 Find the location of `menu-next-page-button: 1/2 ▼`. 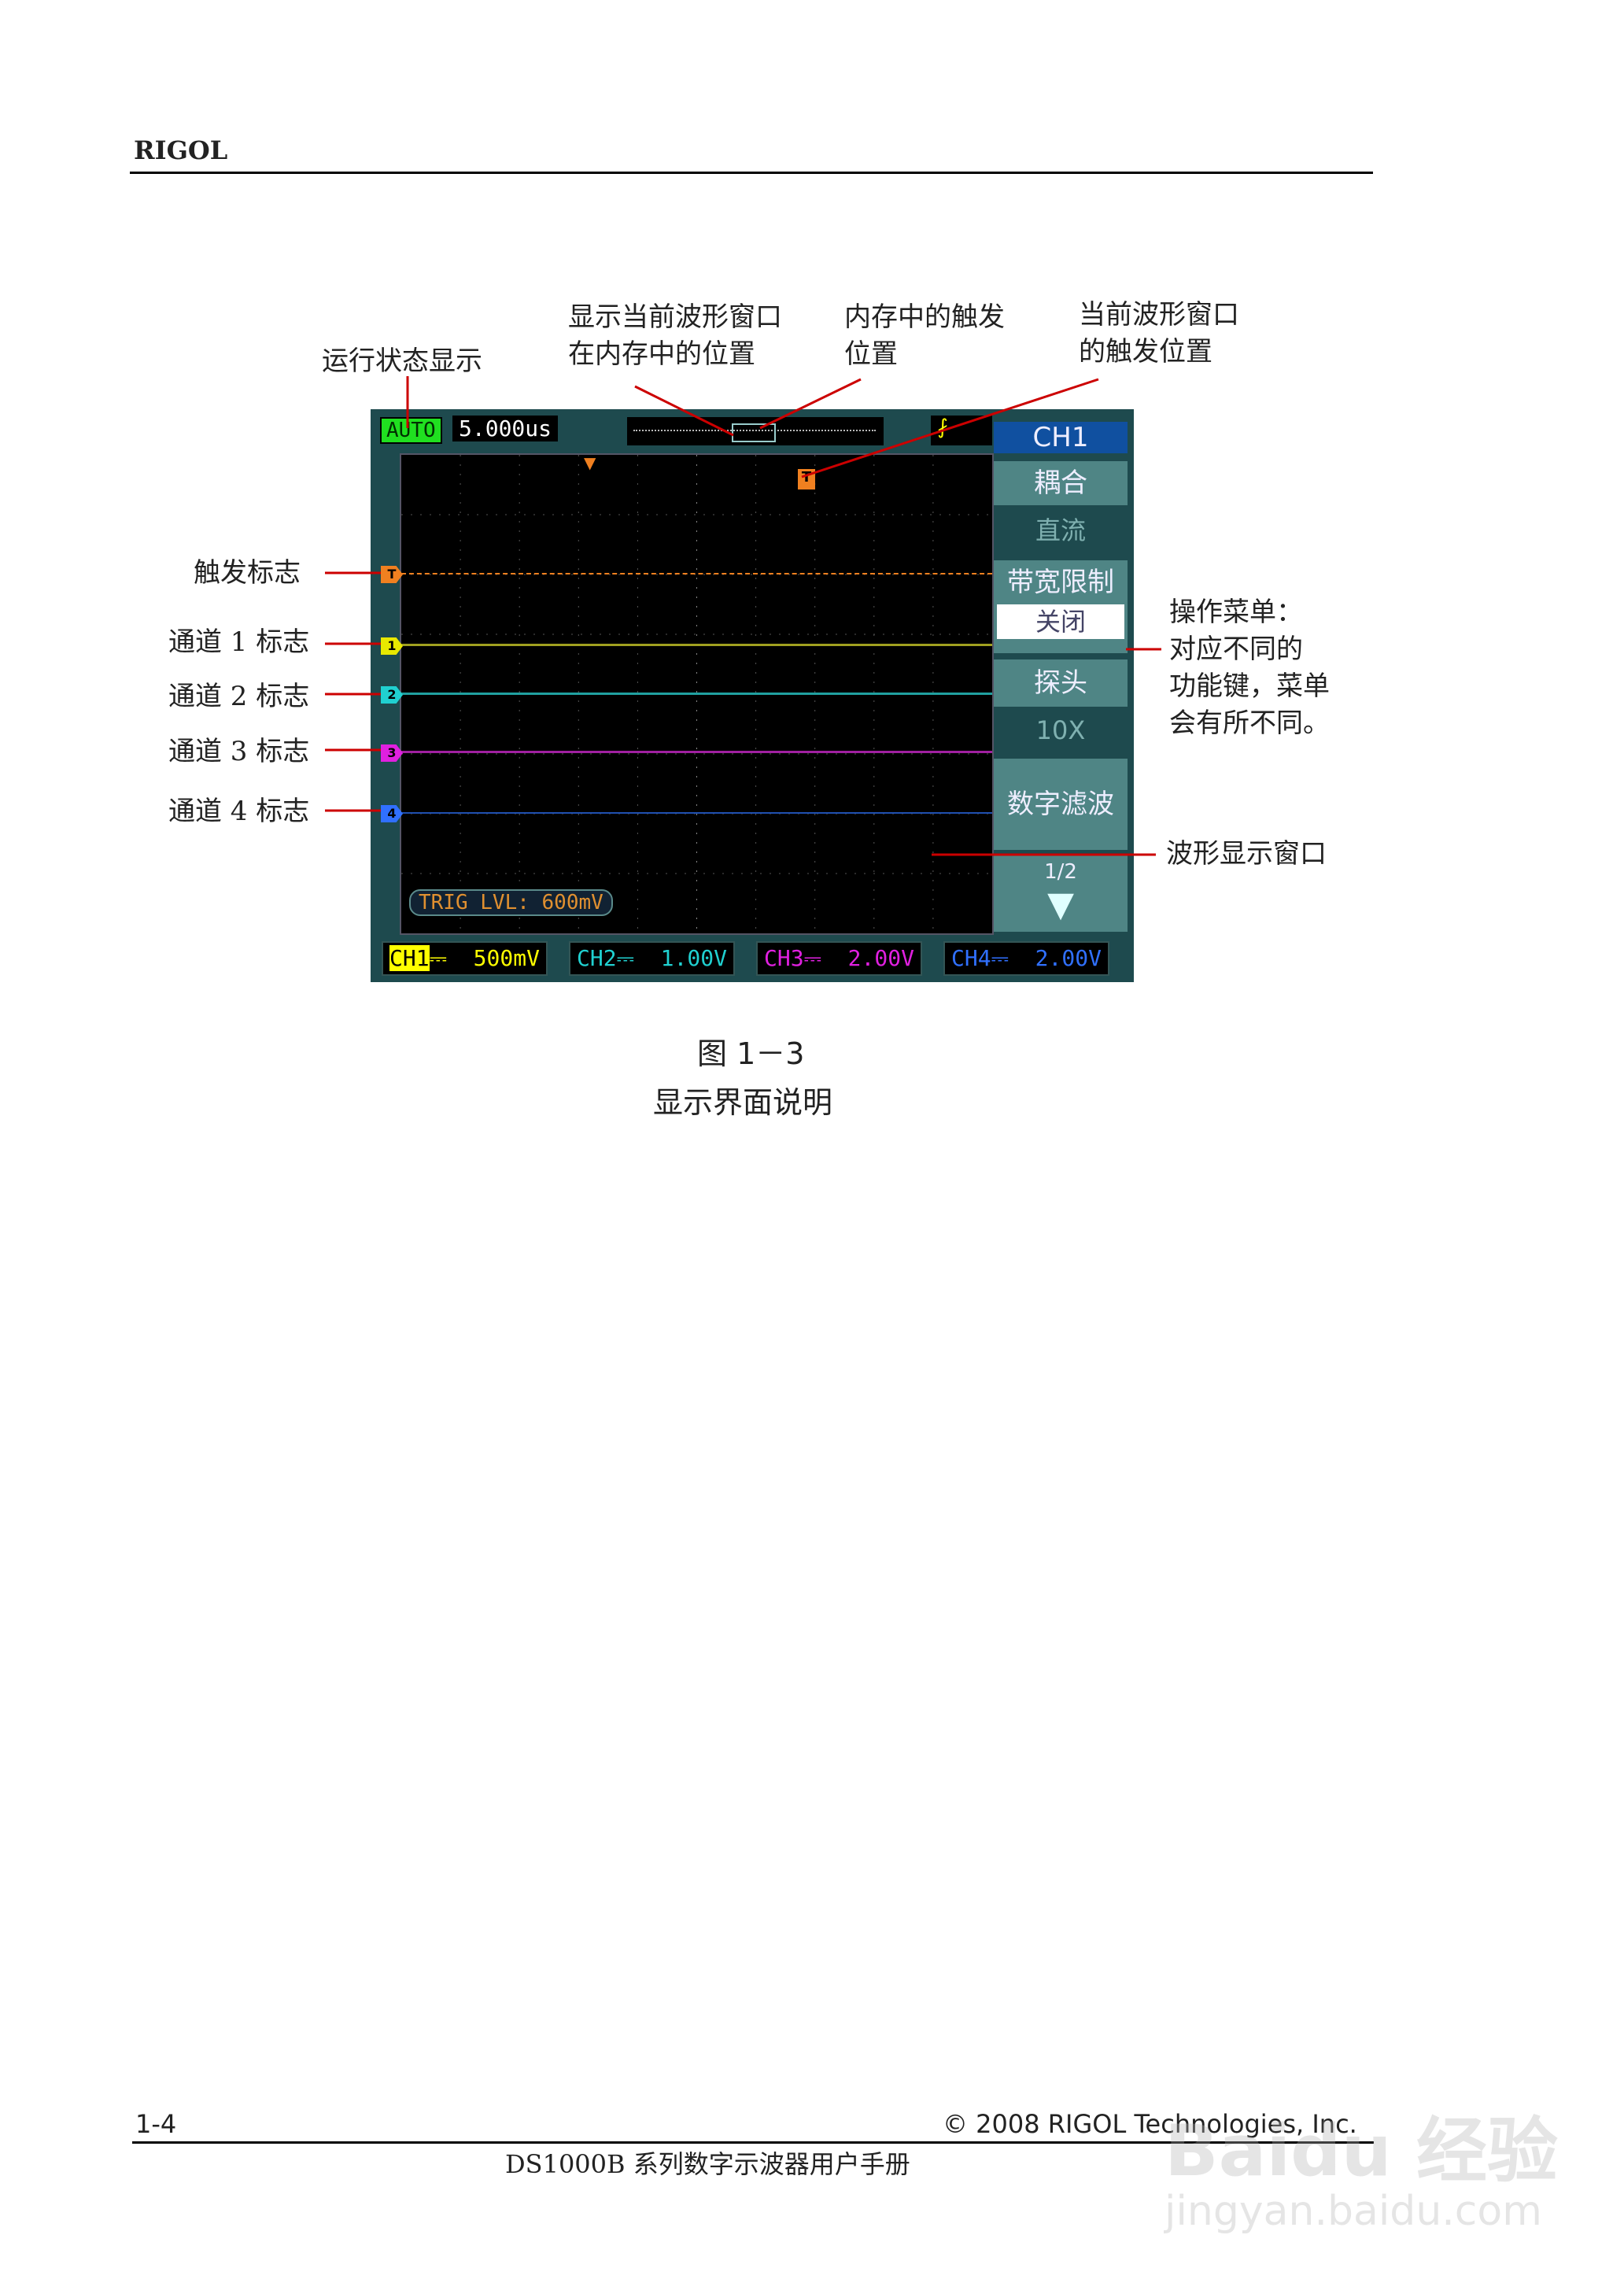

menu-next-page-button: 1/2 ▼ is located at coordinates (1061, 894).